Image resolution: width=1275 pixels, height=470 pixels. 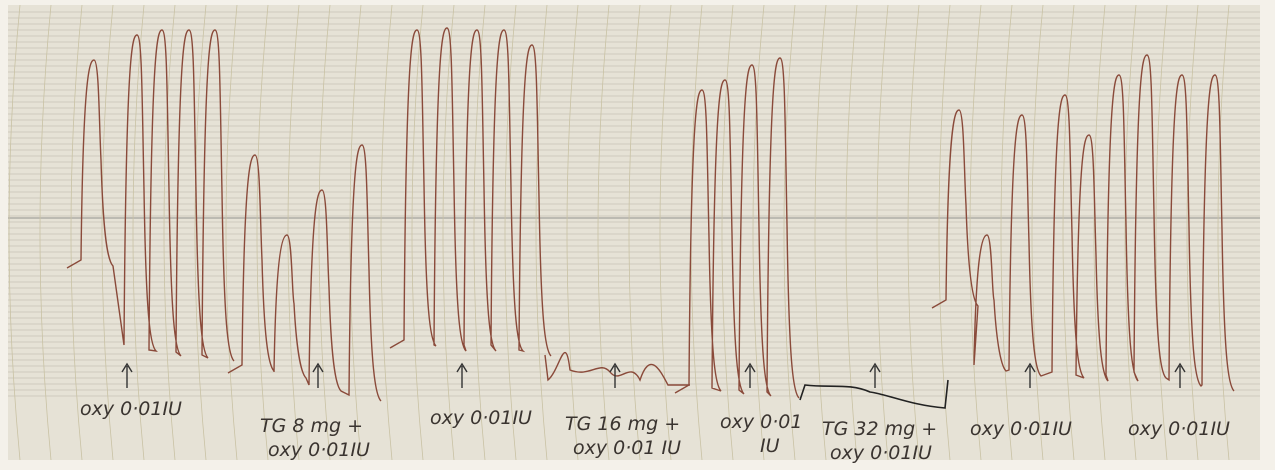 I want to click on arrows, so click(x=653, y=375).